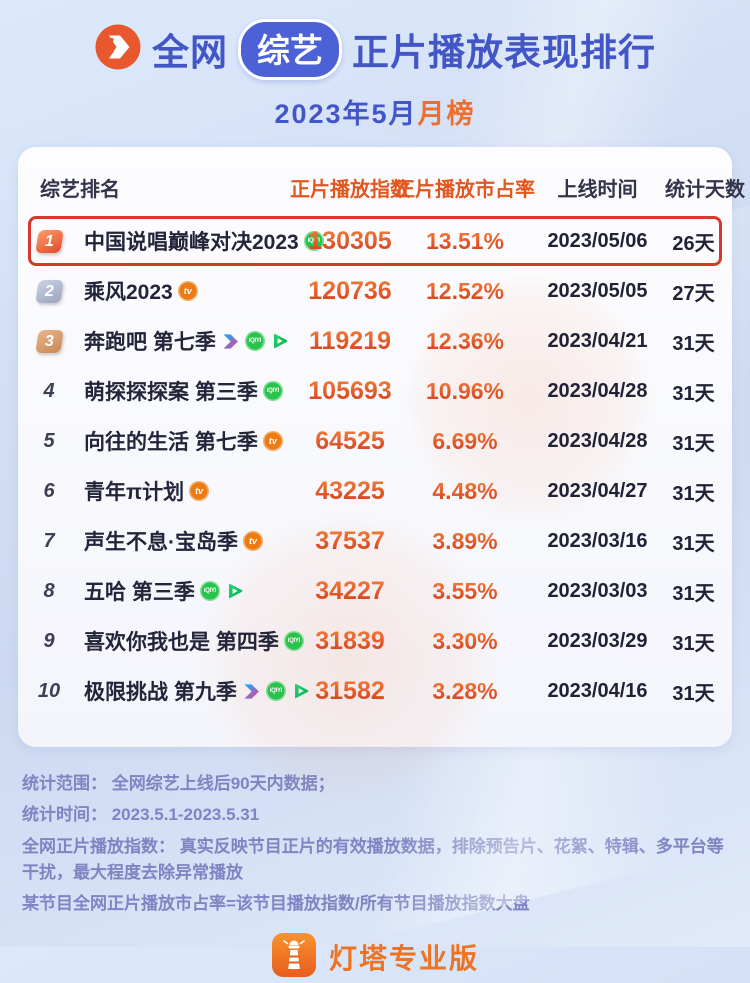  Describe the element at coordinates (161, 542) in the screenshot. I see `show-title: 声生不息·宝岛季` at that location.